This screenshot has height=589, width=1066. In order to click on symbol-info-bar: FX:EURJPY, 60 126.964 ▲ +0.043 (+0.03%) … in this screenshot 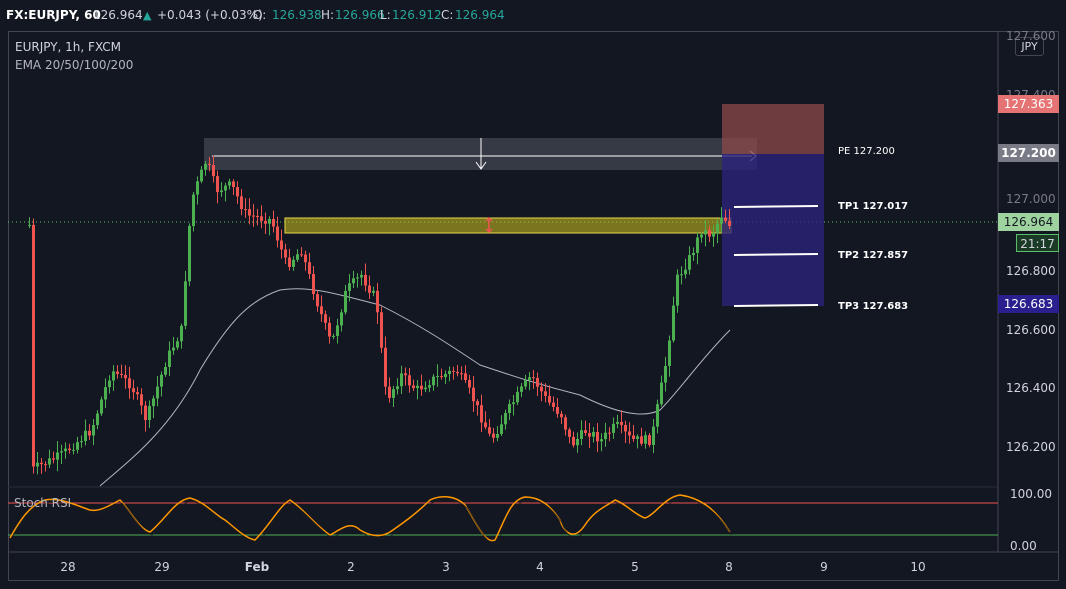, I will do `click(533, 15)`.